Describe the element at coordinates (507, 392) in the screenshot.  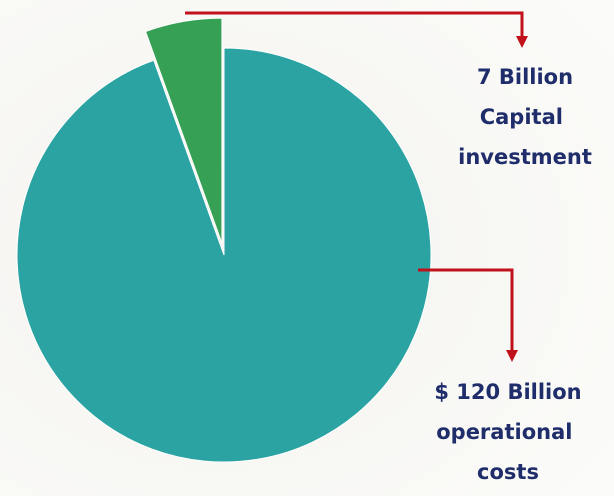
I see `data-label: $ 120 Billion` at that location.